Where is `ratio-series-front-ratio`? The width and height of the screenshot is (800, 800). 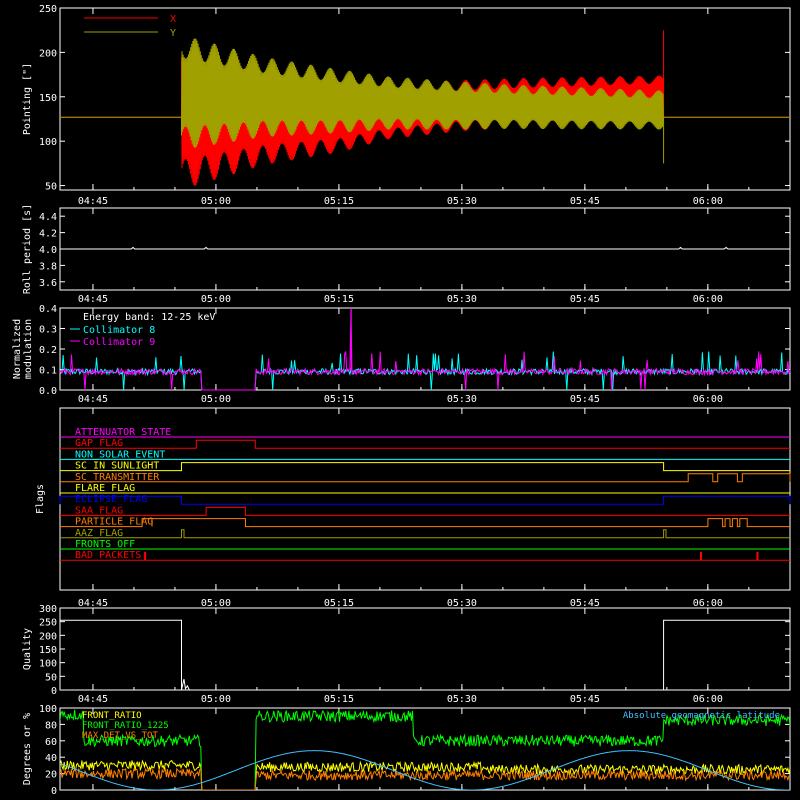 ratio-series-front-ratio is located at coordinates (425, 774).